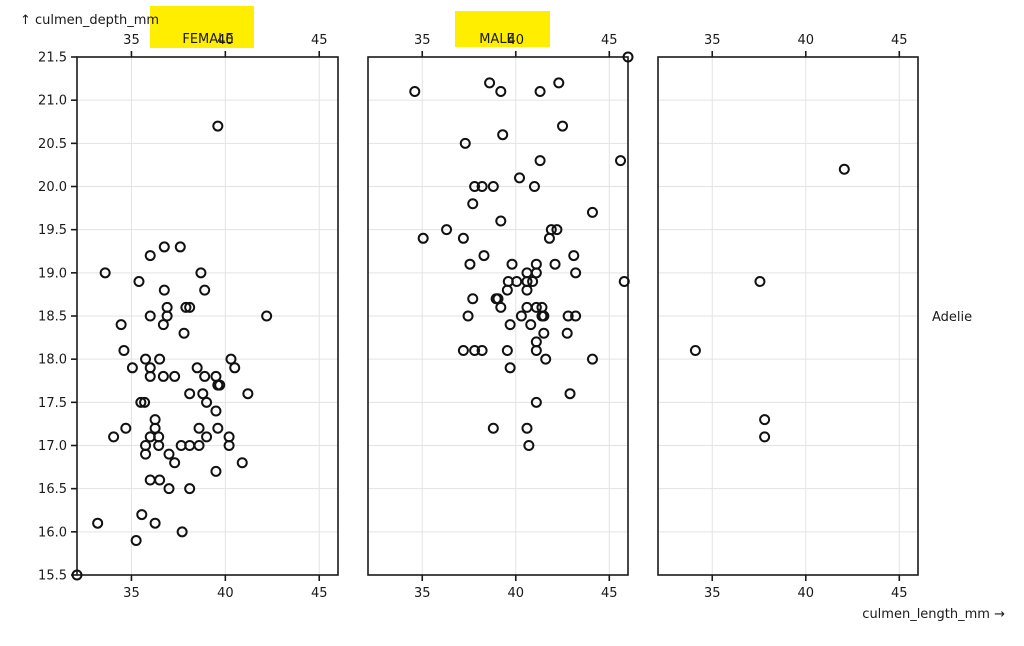  What do you see at coordinates (89, 20) in the screenshot?
I see `y-axis-title: ↑ culmen_depth_mm` at bounding box center [89, 20].